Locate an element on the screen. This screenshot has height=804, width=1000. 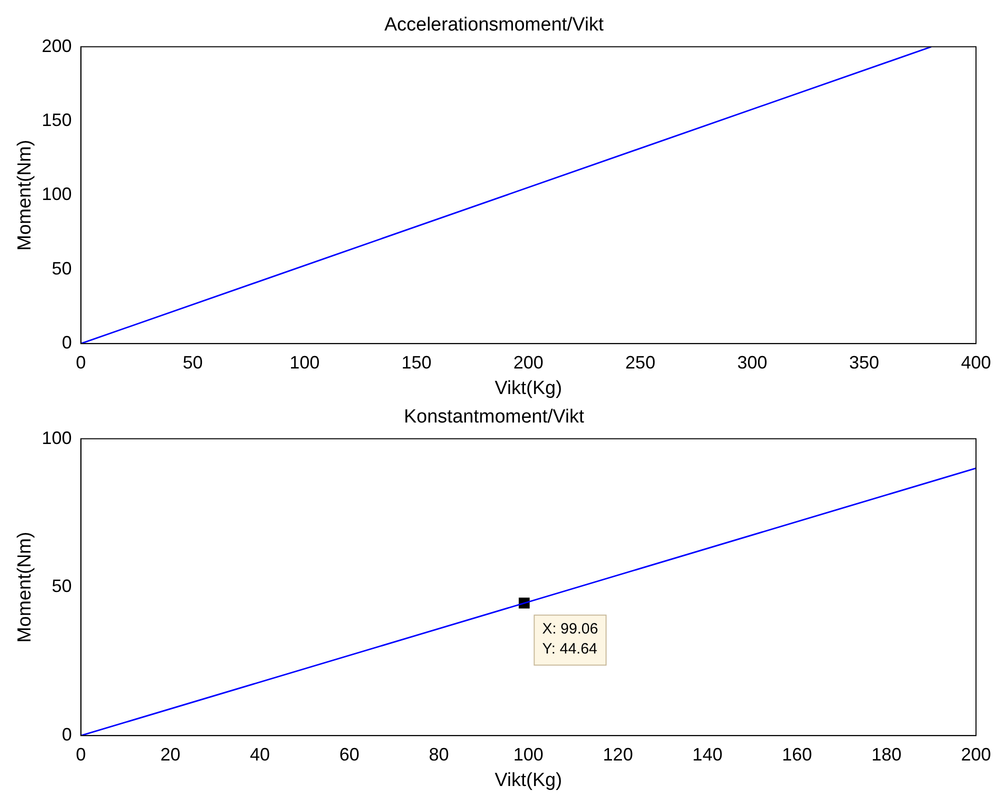
x-tick-label: 140 is located at coordinates (707, 754).